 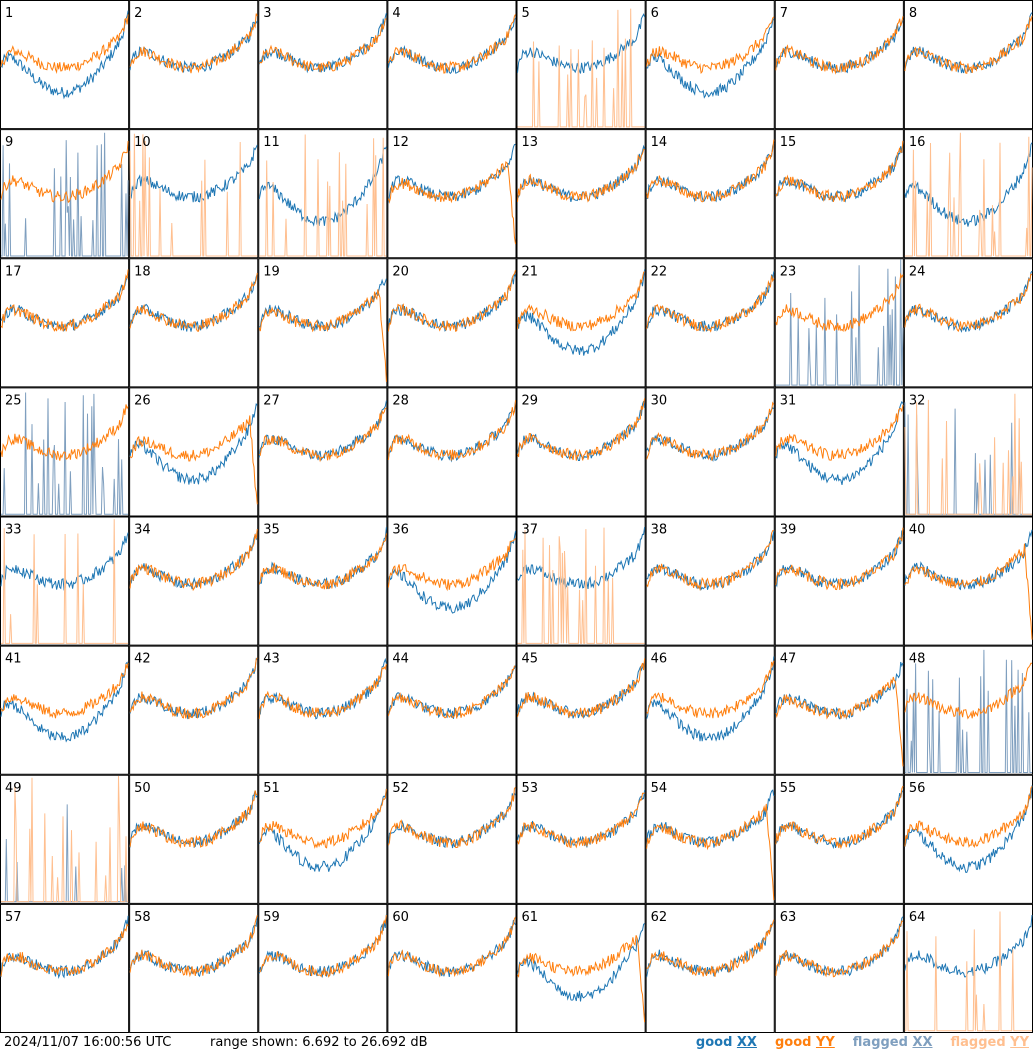 What do you see at coordinates (893, 1042) in the screenshot?
I see `legend-entry: flagged XX` at bounding box center [893, 1042].